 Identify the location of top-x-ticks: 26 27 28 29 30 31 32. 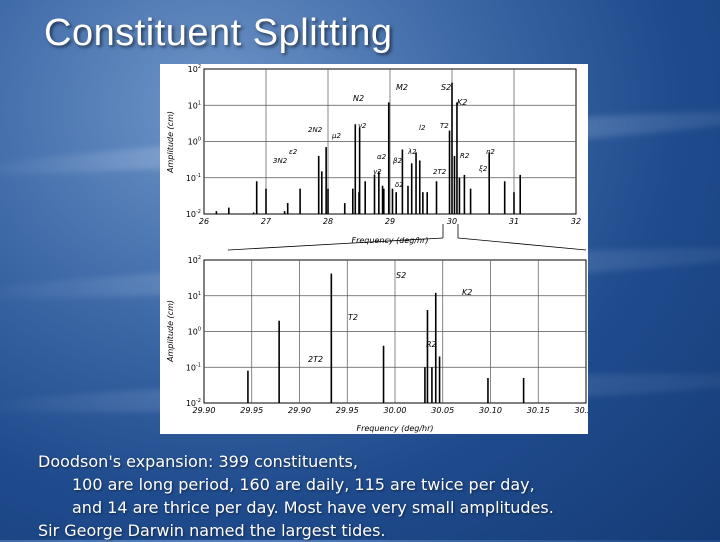
(390, 221).